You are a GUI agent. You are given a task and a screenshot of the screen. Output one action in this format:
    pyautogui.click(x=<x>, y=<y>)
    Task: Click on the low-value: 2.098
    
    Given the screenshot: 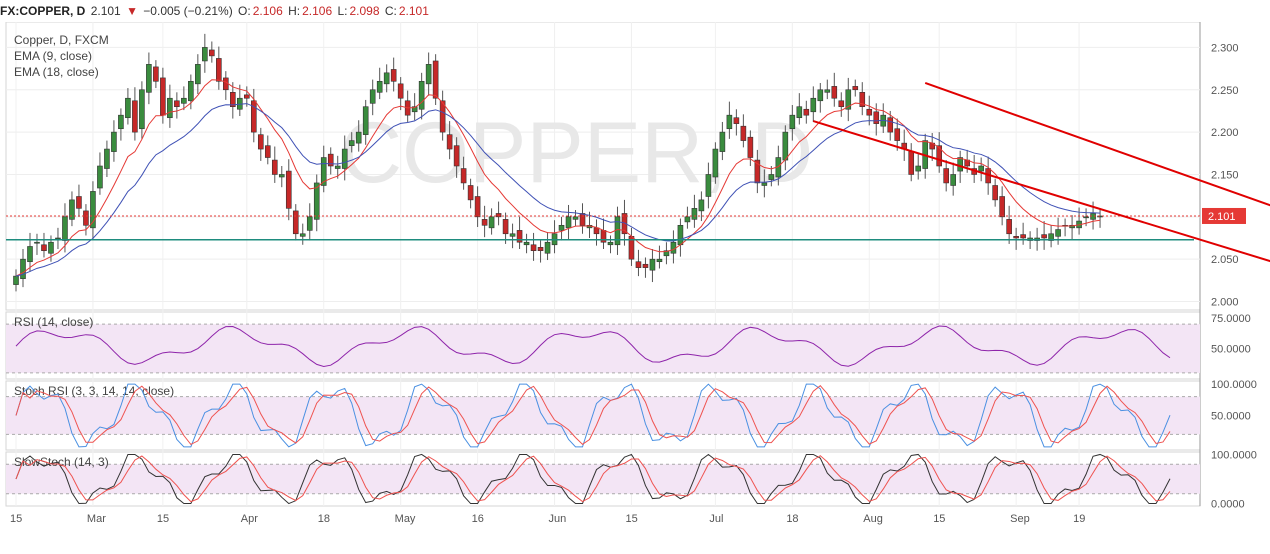 What is the action you would take?
    pyautogui.click(x=364, y=11)
    